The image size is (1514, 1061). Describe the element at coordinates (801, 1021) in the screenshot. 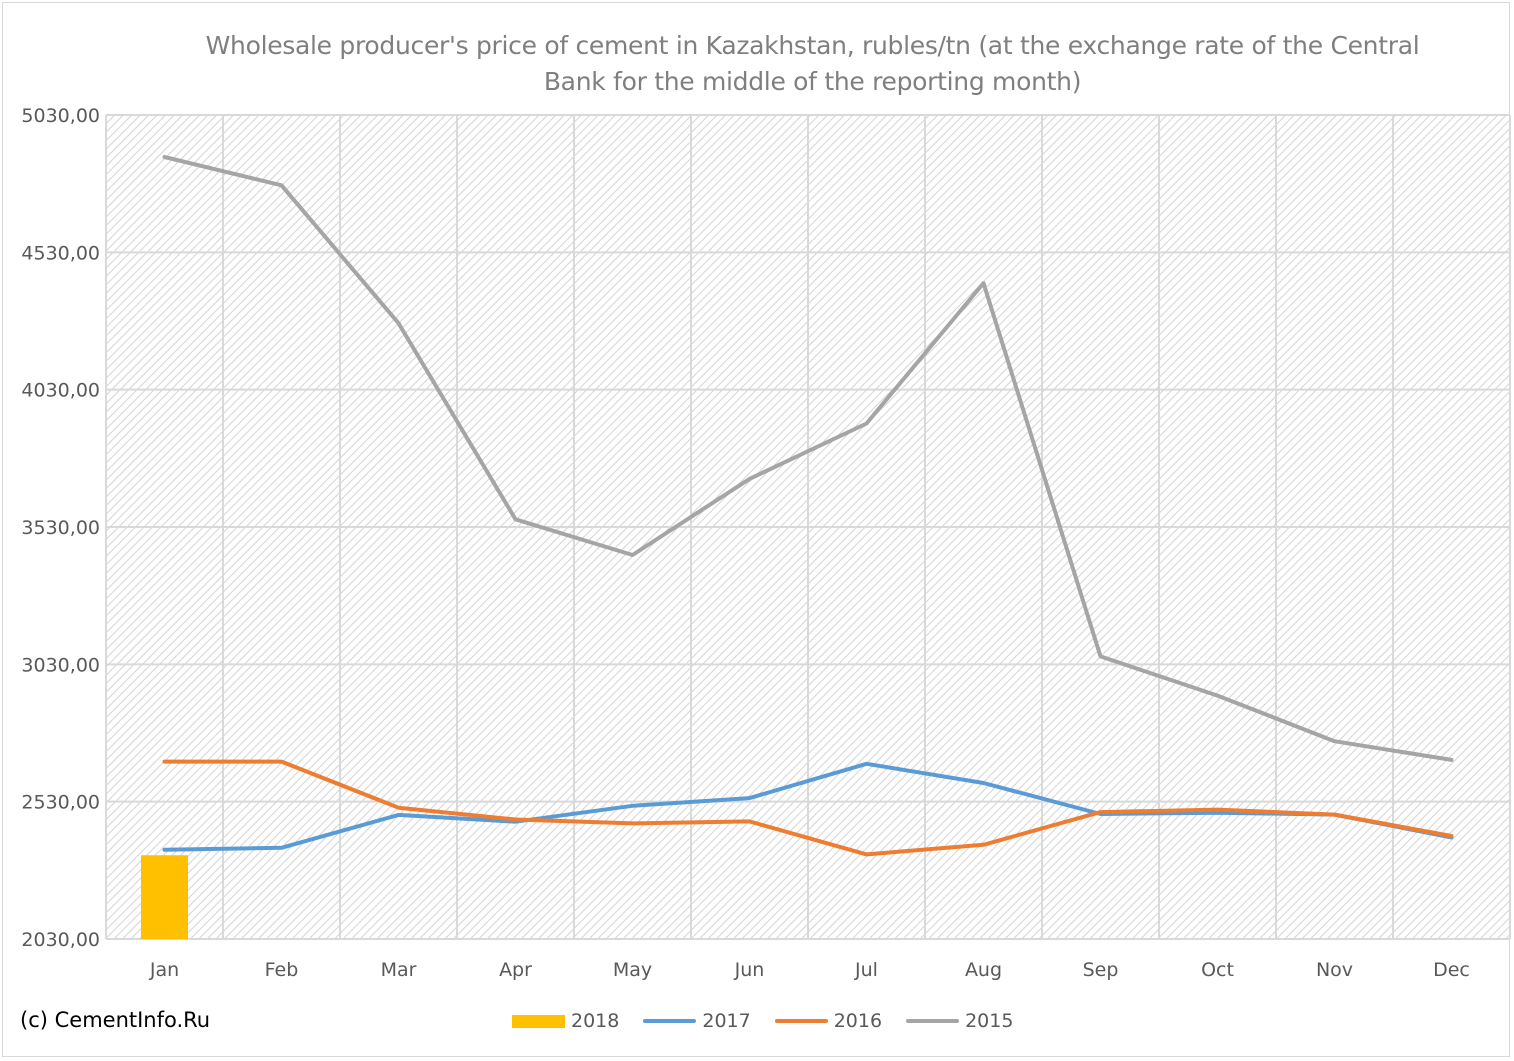

I see `legend-swatch-2016` at that location.